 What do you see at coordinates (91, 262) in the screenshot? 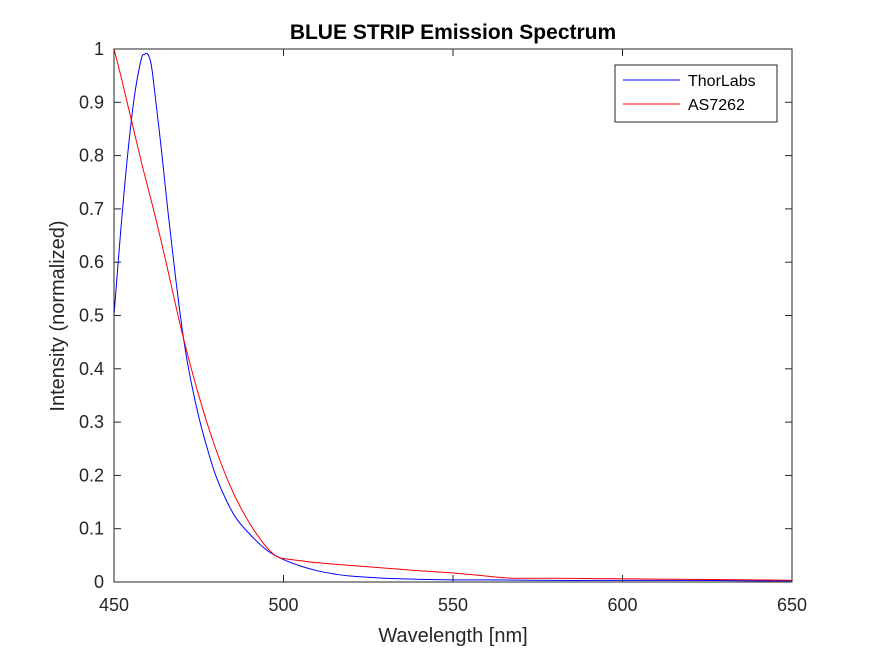
I see `y-tick-label-0.6: 0.6` at bounding box center [91, 262].